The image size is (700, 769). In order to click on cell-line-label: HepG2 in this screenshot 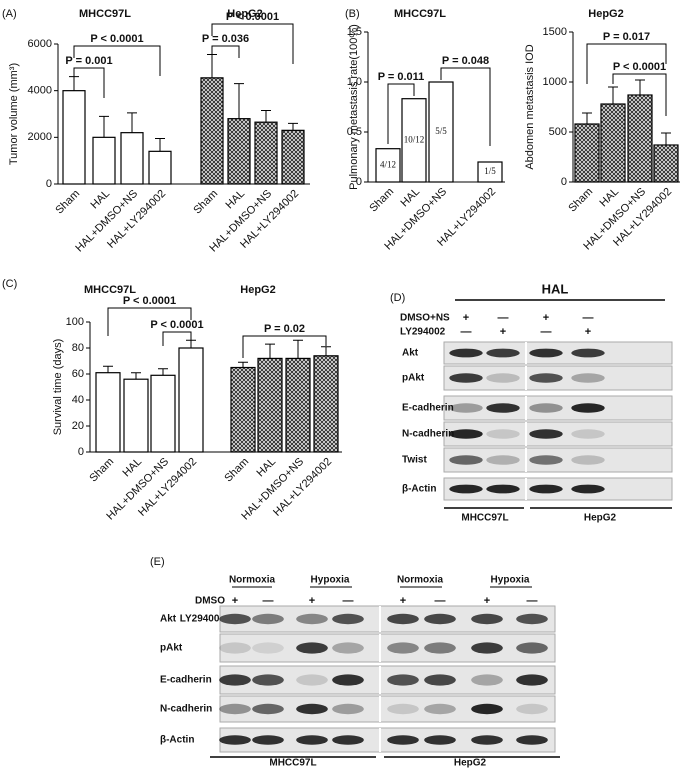, I will do `click(470, 763)`.